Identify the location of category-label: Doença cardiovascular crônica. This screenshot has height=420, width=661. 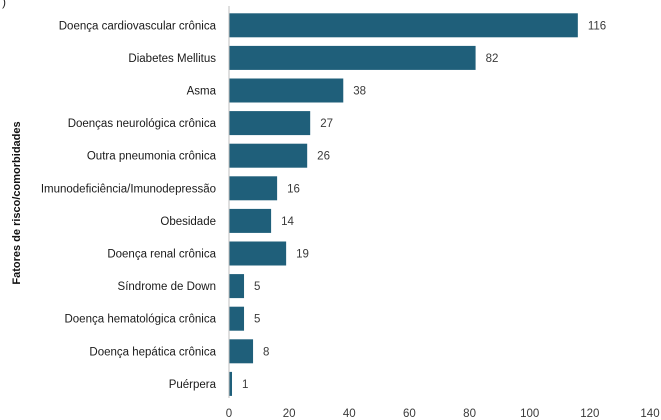
(138, 26).